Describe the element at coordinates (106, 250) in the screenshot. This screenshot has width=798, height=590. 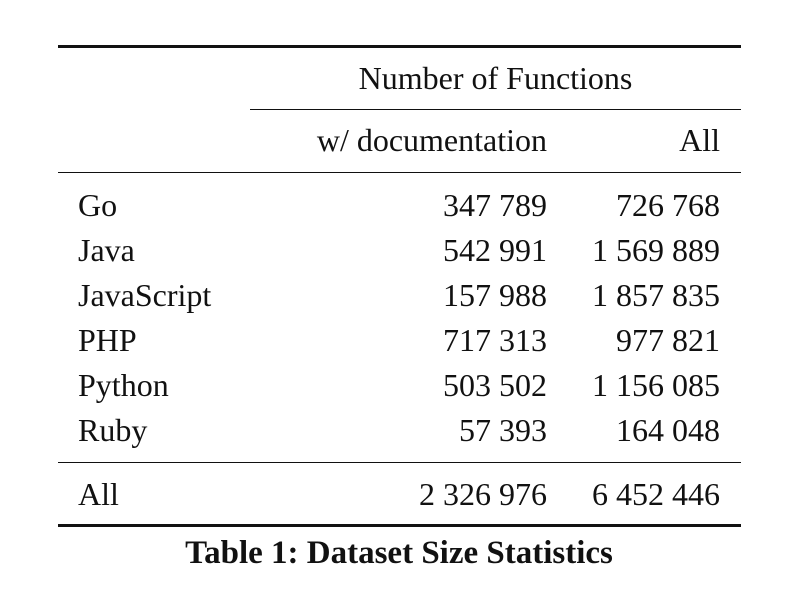
I see `row-language-java: Java` at that location.